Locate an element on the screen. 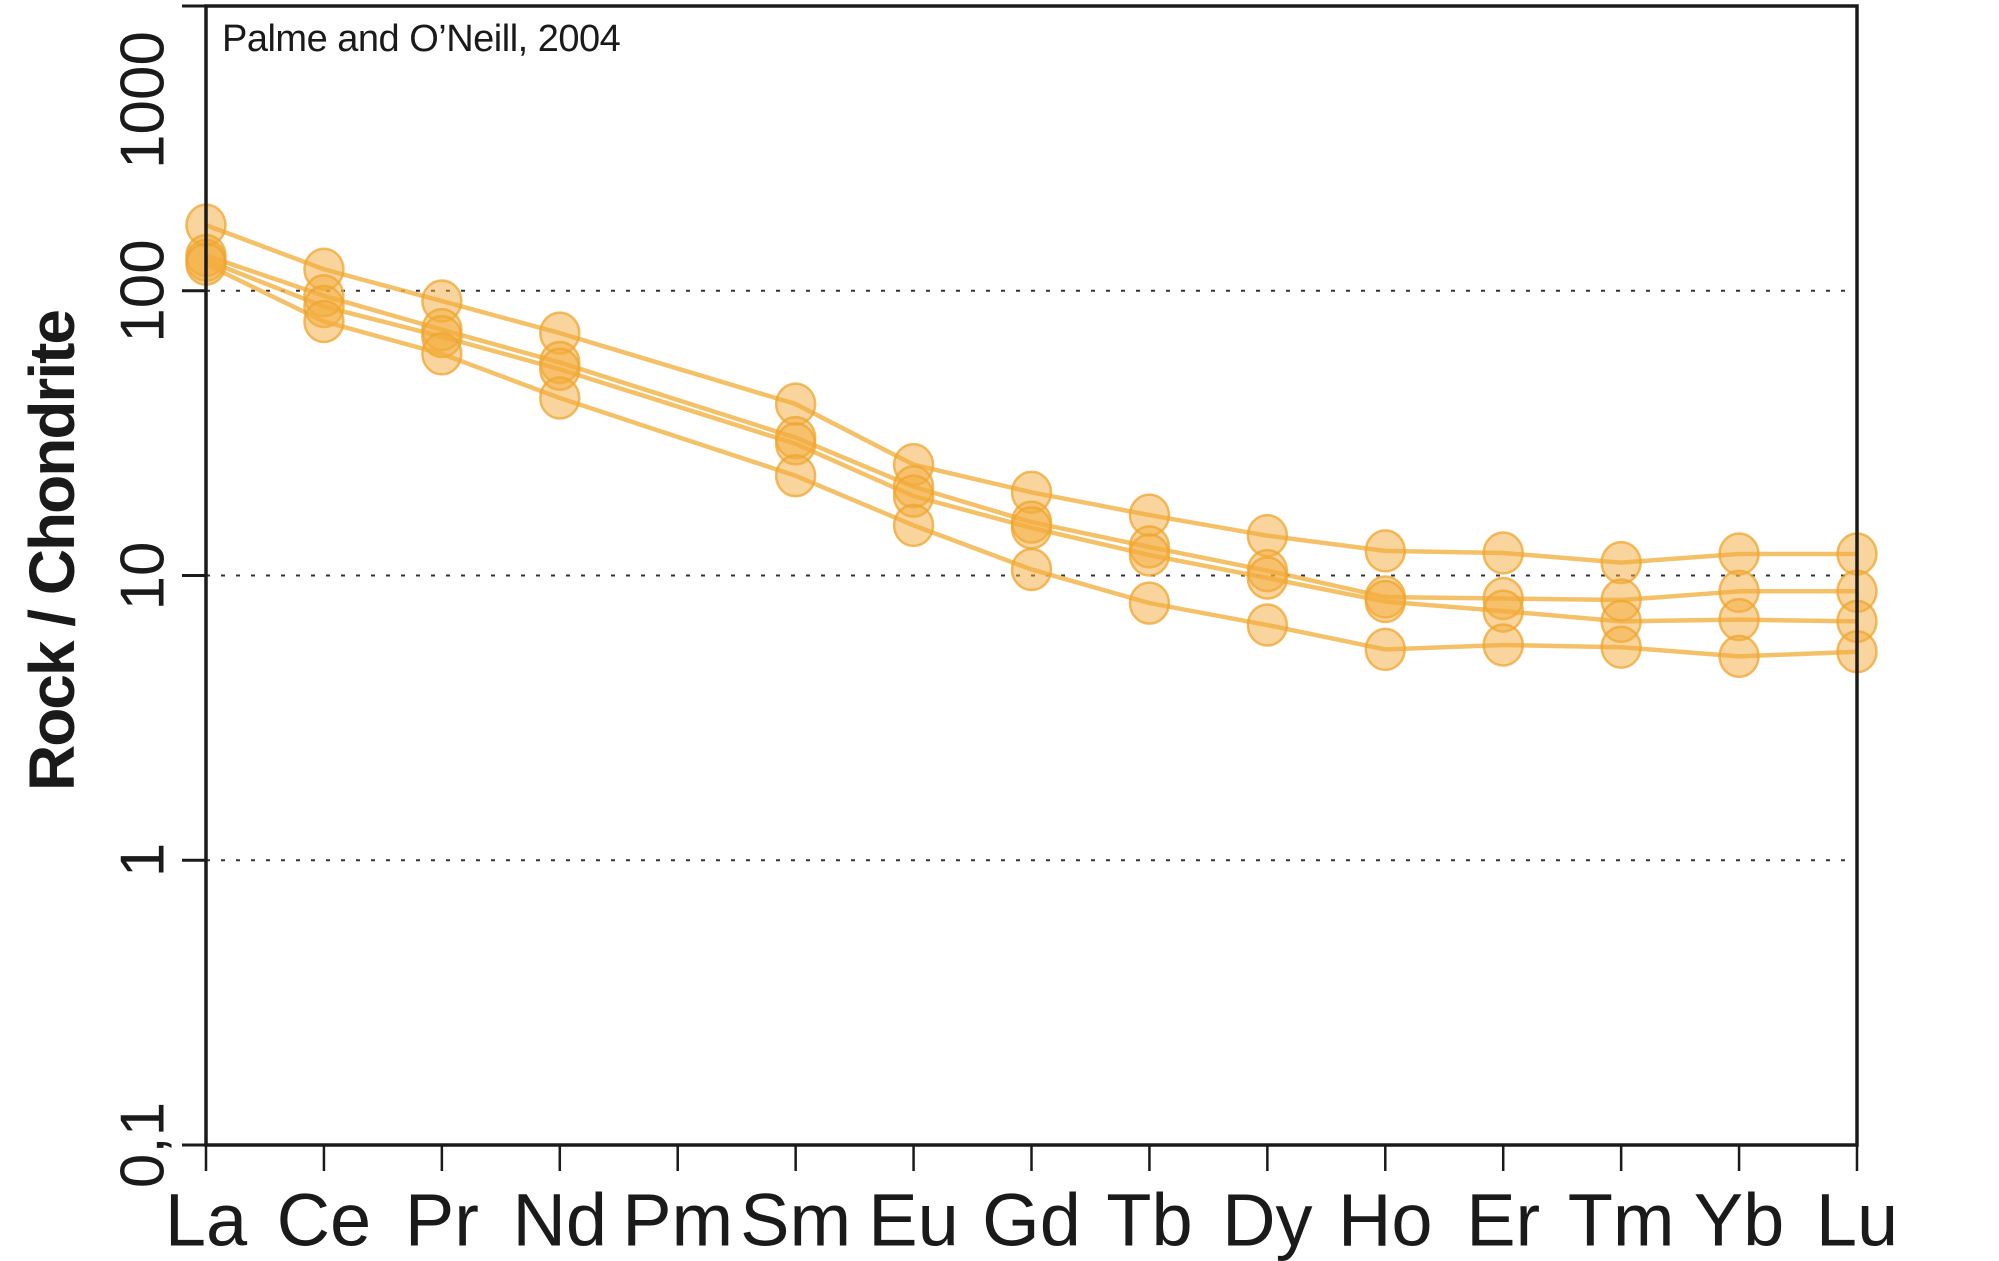 The image size is (1999, 1261). x-tick-label: Pm is located at coordinates (678, 1219).